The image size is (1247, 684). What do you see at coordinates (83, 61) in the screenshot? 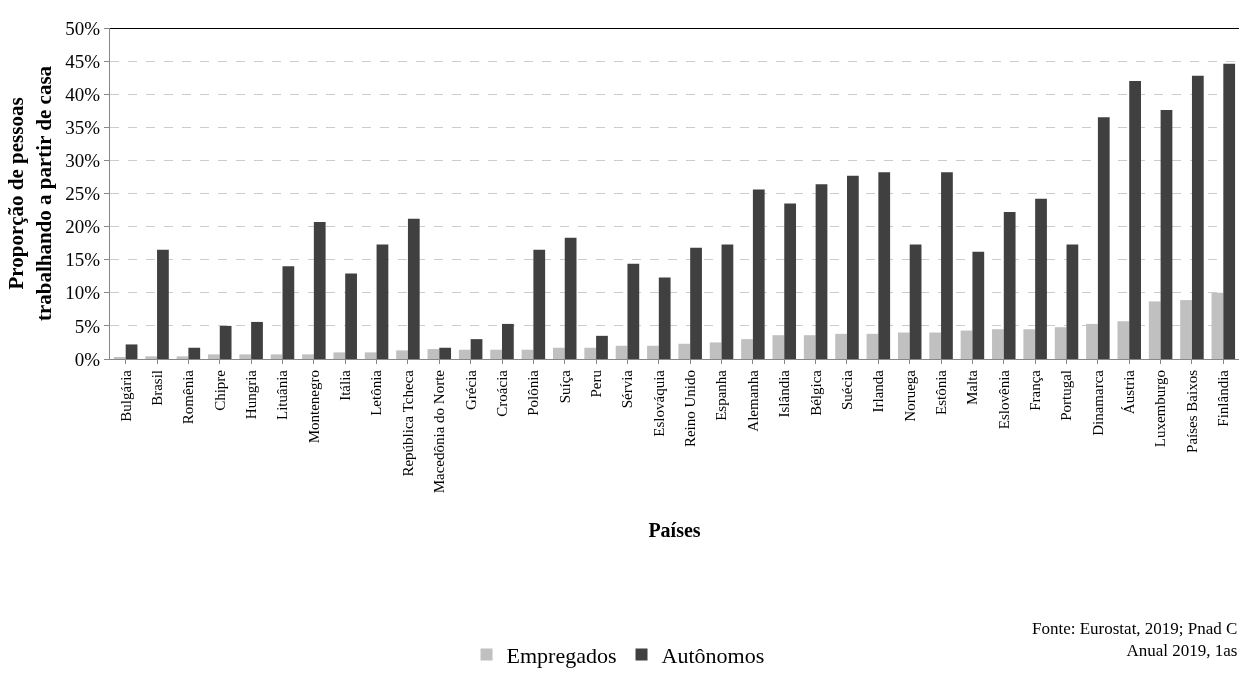
I see `y-tick-label: 45%` at bounding box center [83, 61].